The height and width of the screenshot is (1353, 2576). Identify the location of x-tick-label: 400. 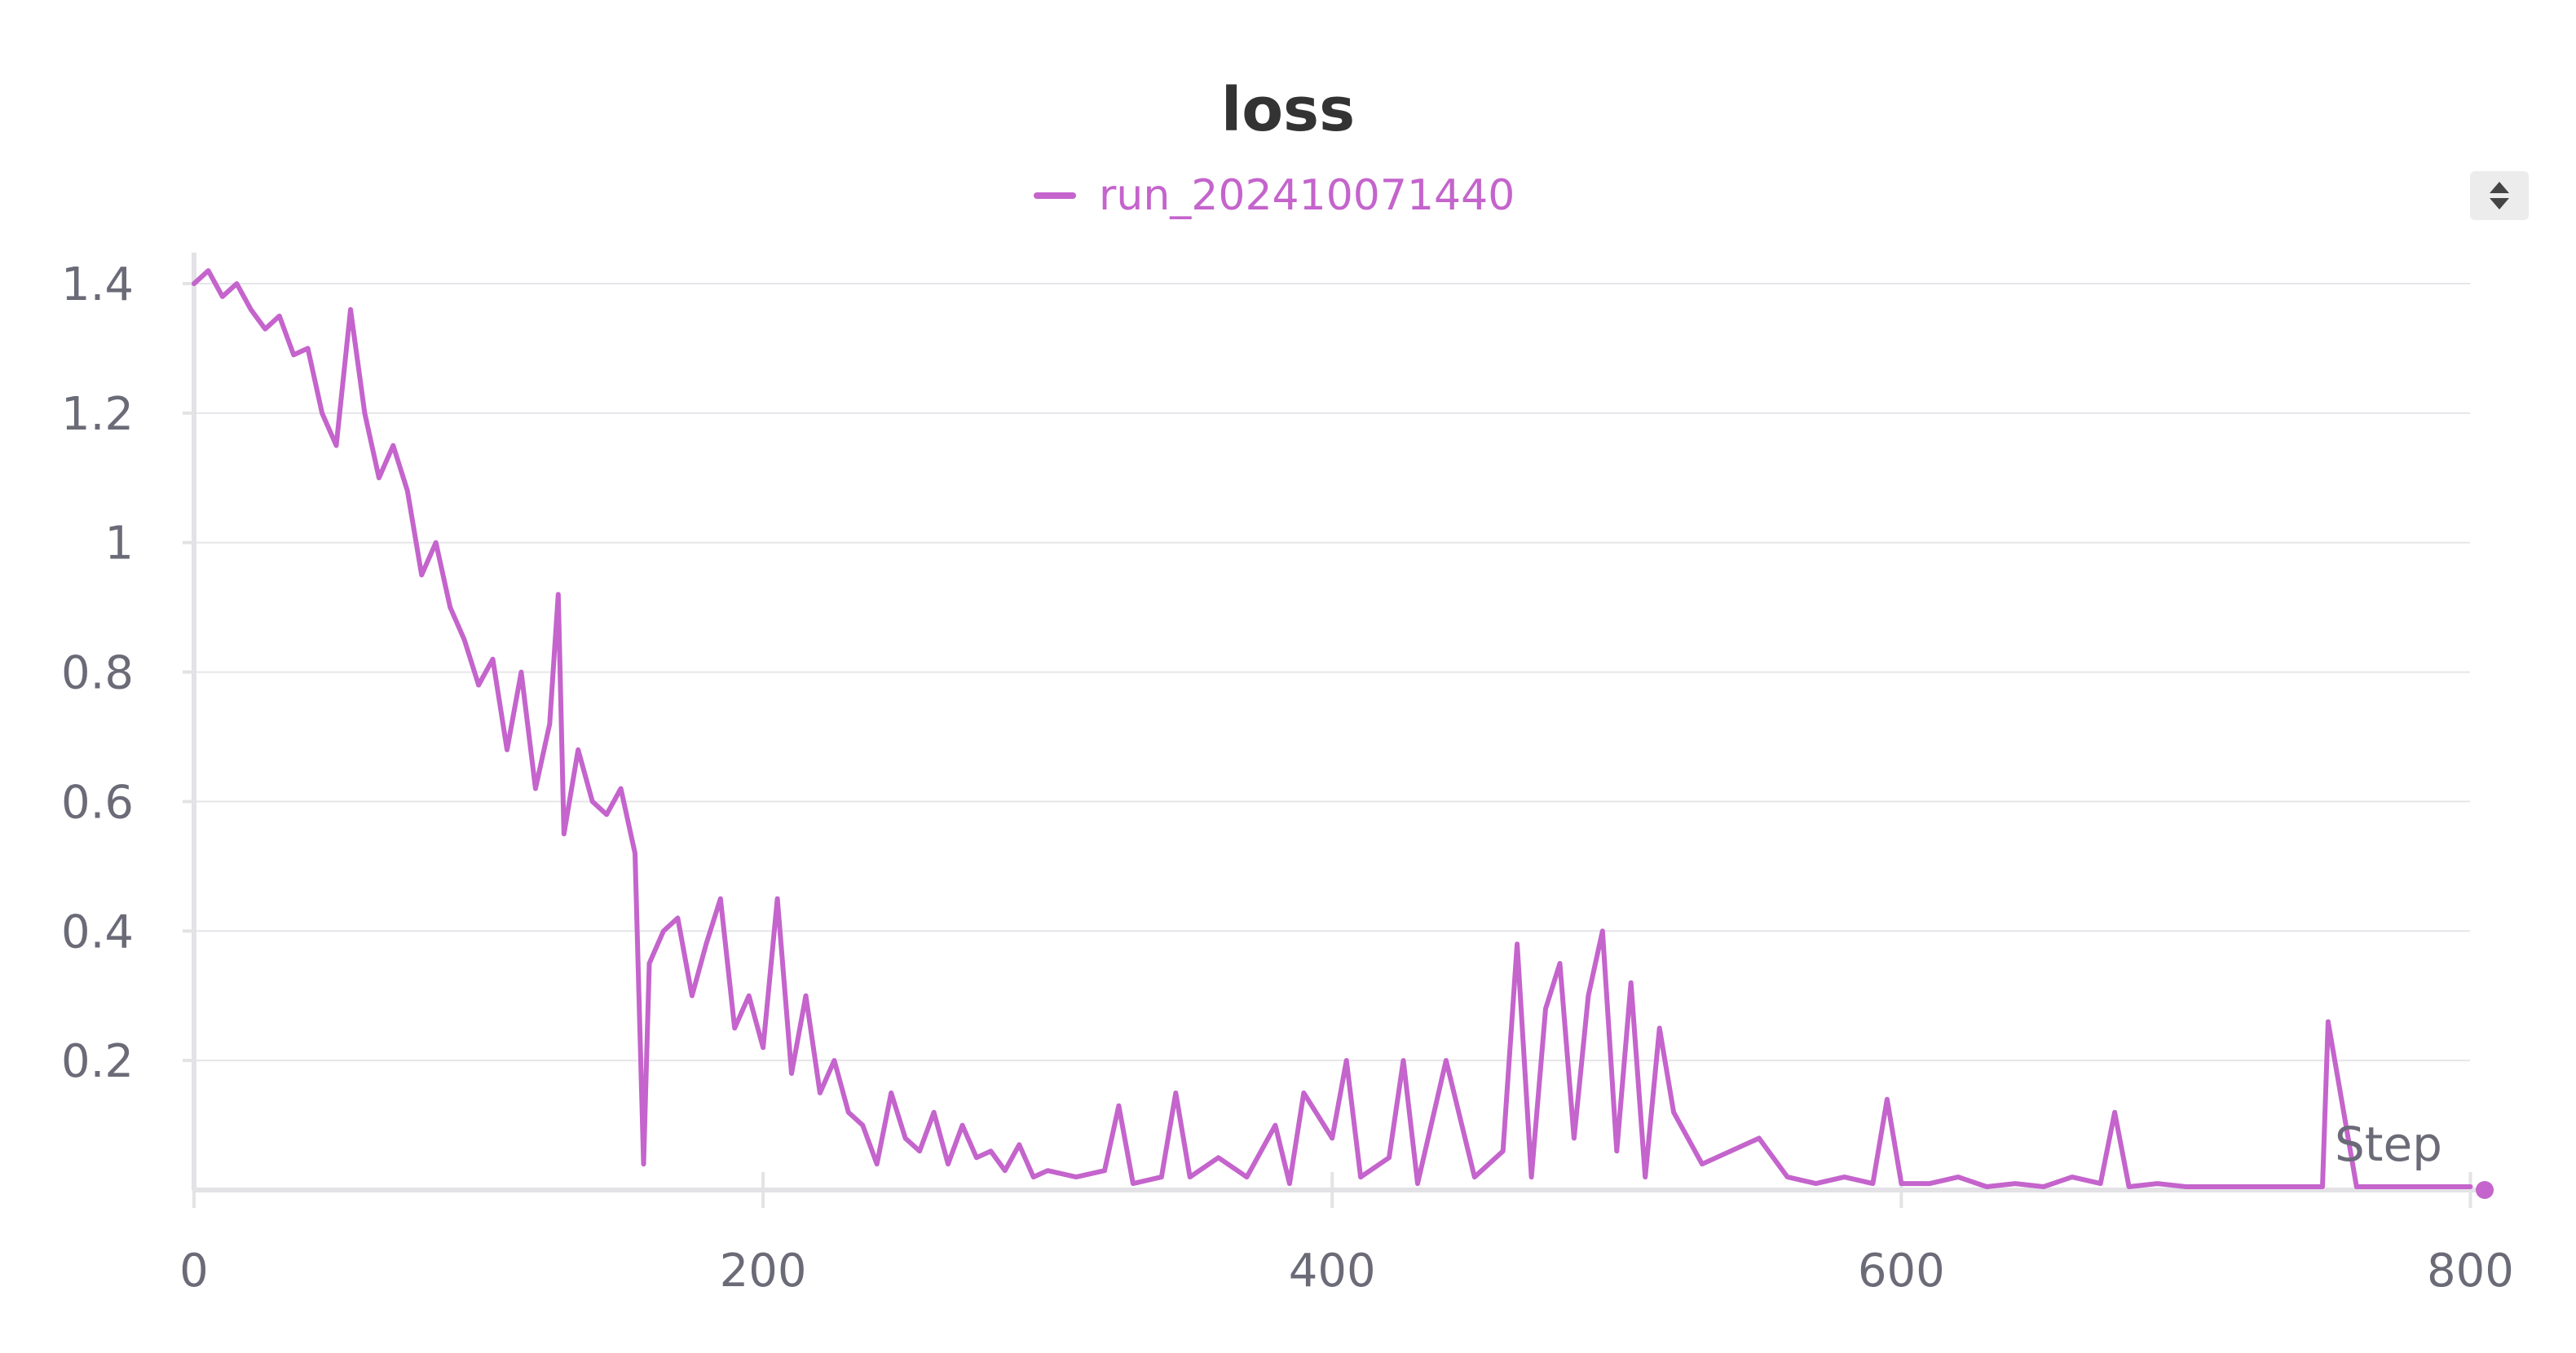
(1332, 1271).